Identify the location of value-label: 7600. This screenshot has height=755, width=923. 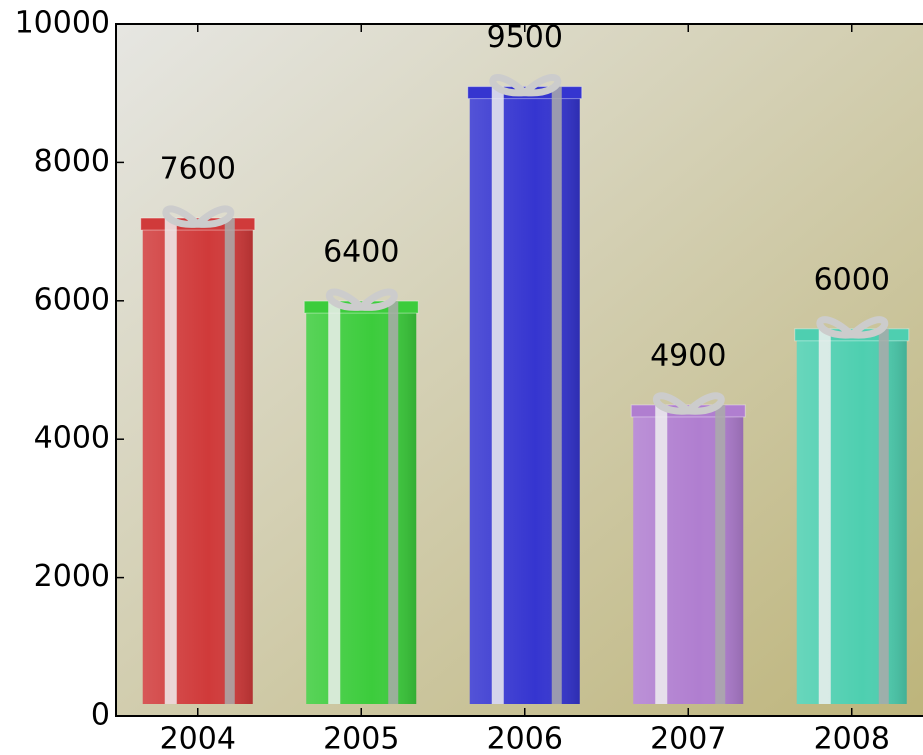
(198, 169).